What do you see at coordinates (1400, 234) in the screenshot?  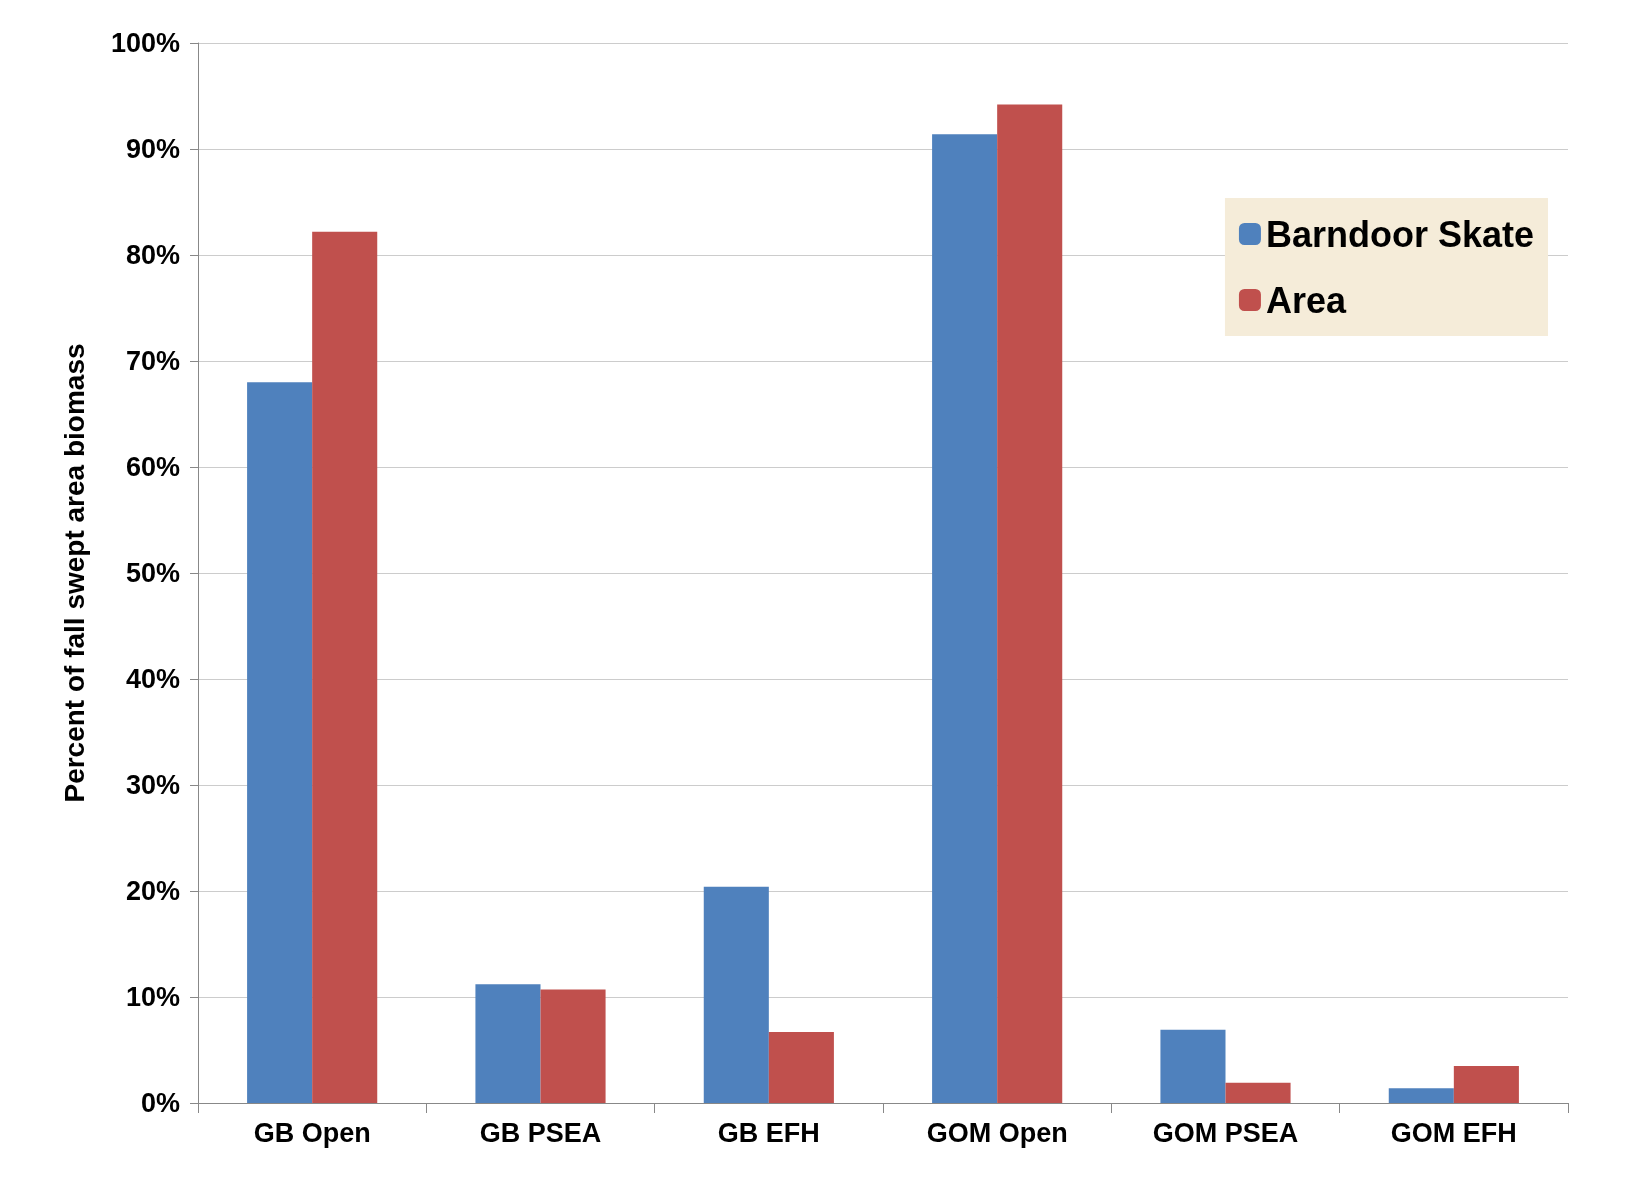 I see `legend-label: Barndoor Skate` at bounding box center [1400, 234].